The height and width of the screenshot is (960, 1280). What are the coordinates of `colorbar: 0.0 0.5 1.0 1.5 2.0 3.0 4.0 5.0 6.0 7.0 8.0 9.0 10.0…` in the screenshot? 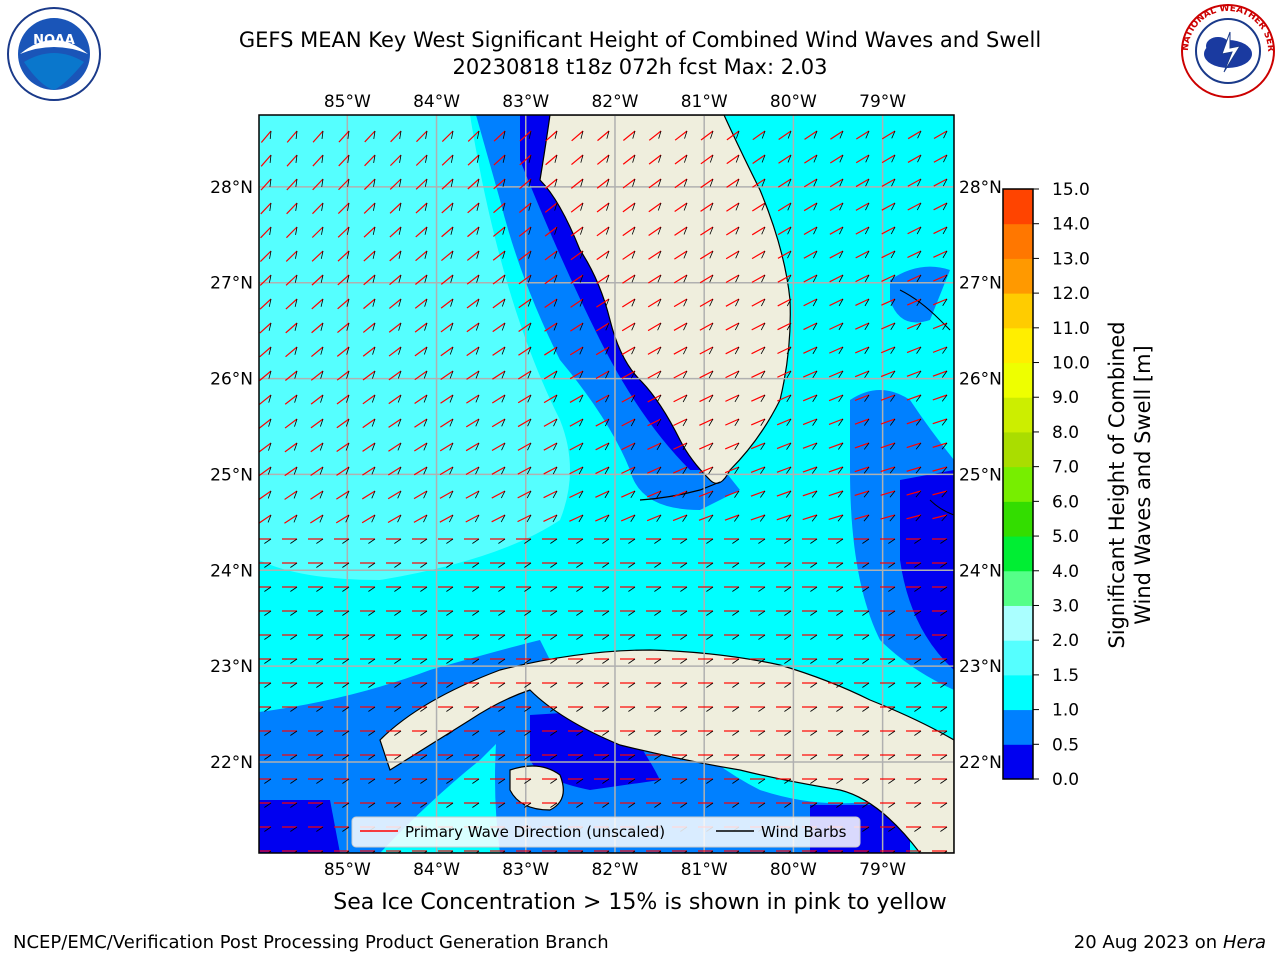 It's located at (1046, 485).